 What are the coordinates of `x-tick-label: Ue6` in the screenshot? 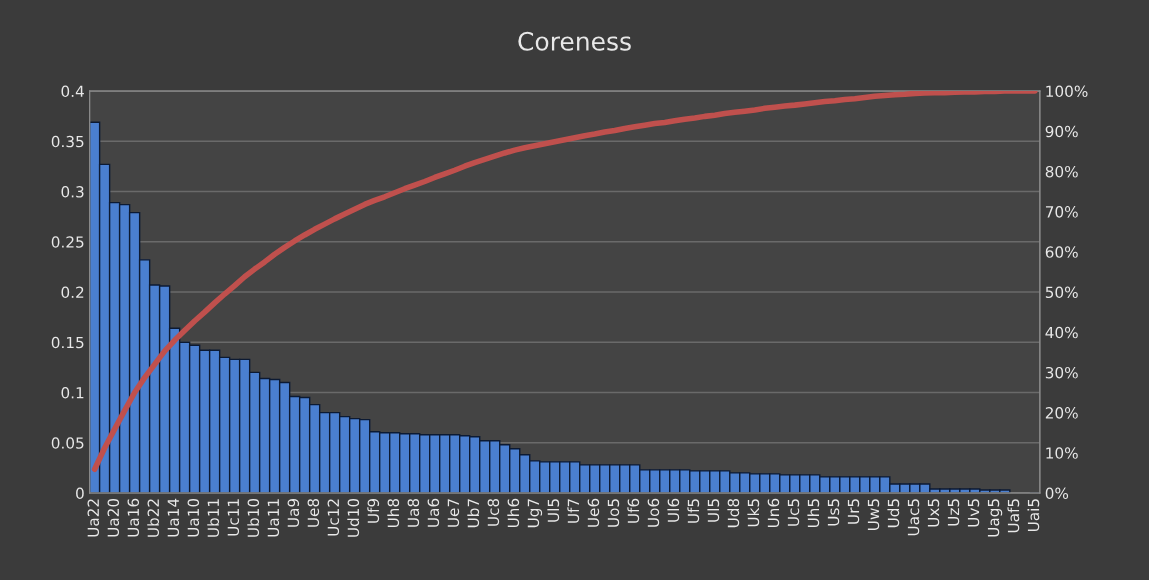 It's located at (593, 512).